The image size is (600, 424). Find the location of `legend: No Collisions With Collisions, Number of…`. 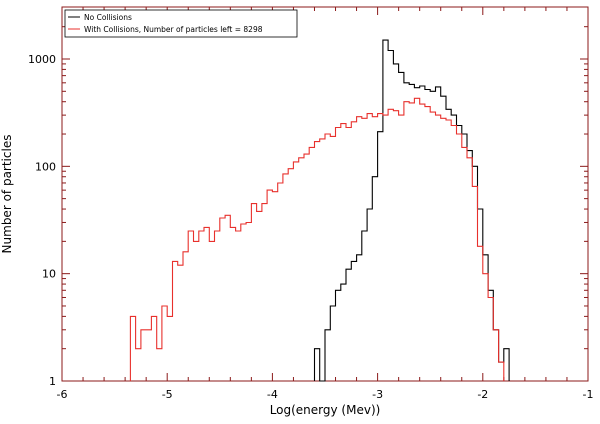

legend: No Collisions With Collisions, Number of… is located at coordinates (181, 23).